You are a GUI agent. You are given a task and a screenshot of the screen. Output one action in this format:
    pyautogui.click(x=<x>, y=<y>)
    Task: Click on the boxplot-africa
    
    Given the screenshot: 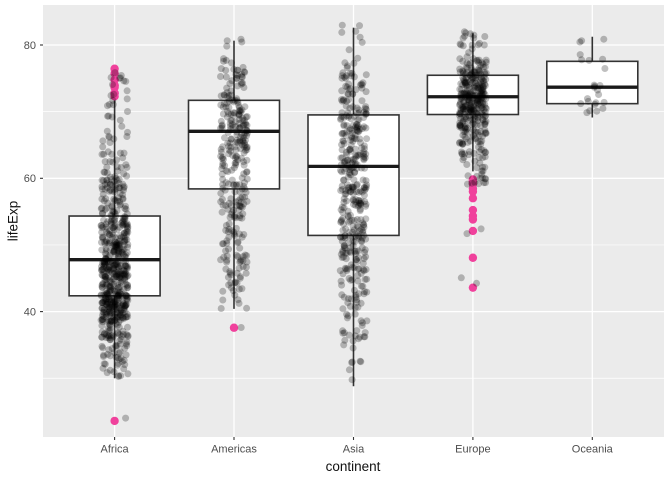 What is the action you would take?
    pyautogui.click(x=114, y=245)
    